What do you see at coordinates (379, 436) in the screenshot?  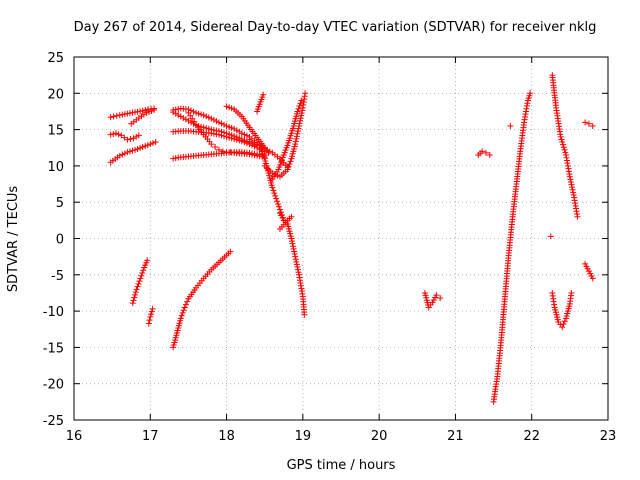 I see `x-tick-label: 20` at bounding box center [379, 436].